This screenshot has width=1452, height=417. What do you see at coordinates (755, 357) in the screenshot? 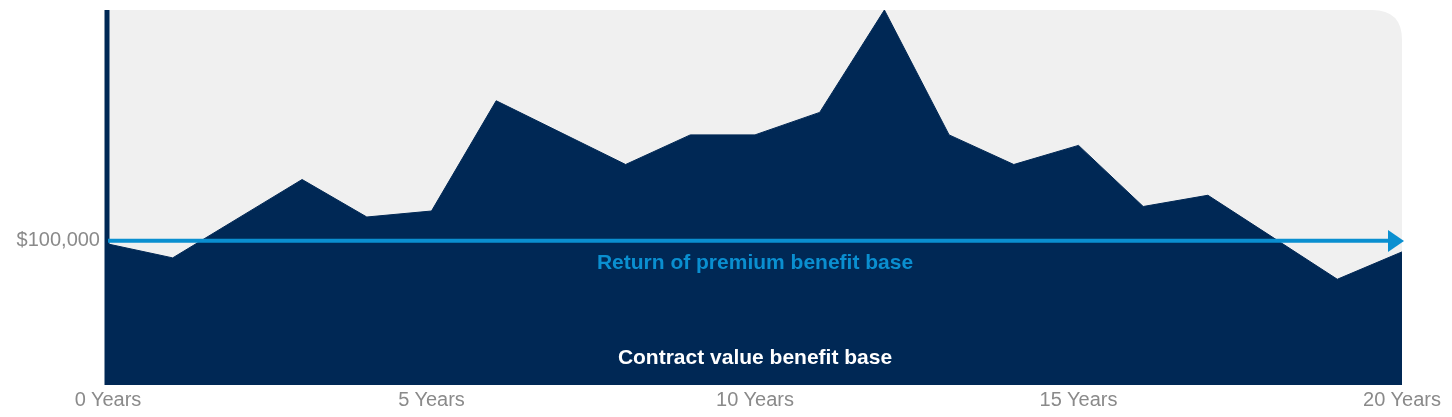
I see `annotation: Contract value benefit base` at bounding box center [755, 357].